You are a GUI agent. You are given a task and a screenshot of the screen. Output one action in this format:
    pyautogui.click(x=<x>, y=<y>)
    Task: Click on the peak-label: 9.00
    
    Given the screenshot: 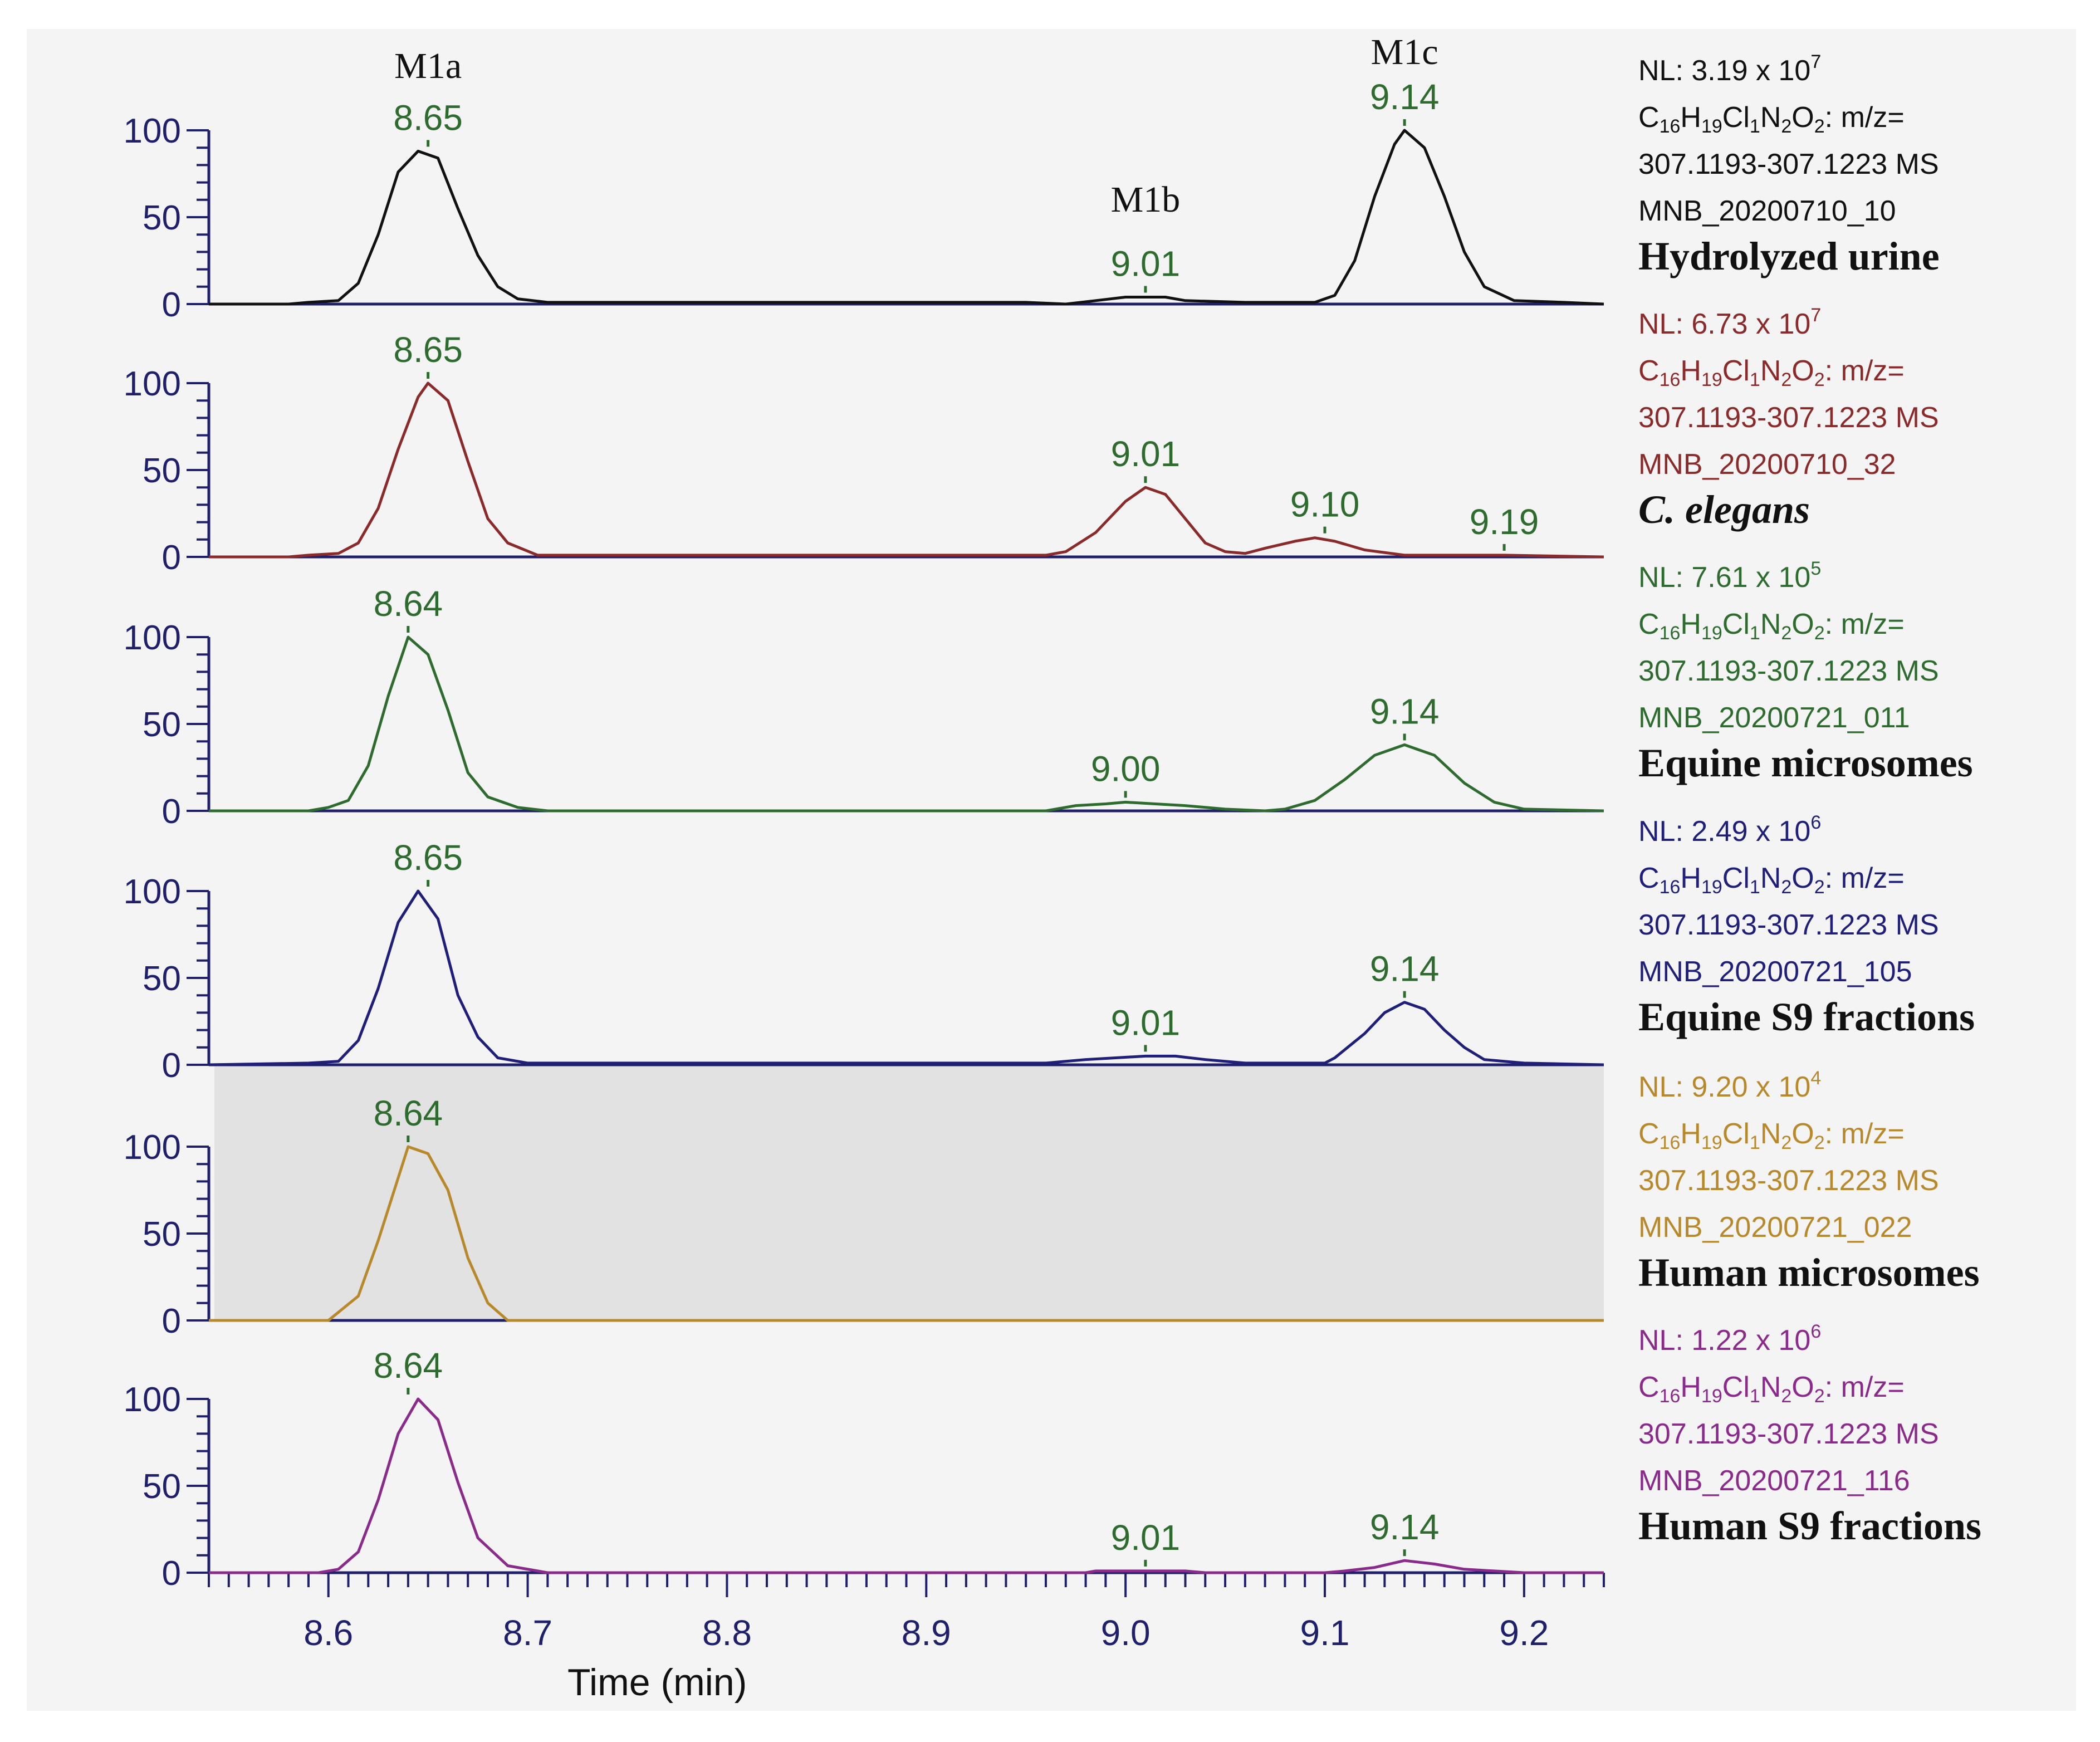 What is the action you would take?
    pyautogui.click(x=1126, y=768)
    